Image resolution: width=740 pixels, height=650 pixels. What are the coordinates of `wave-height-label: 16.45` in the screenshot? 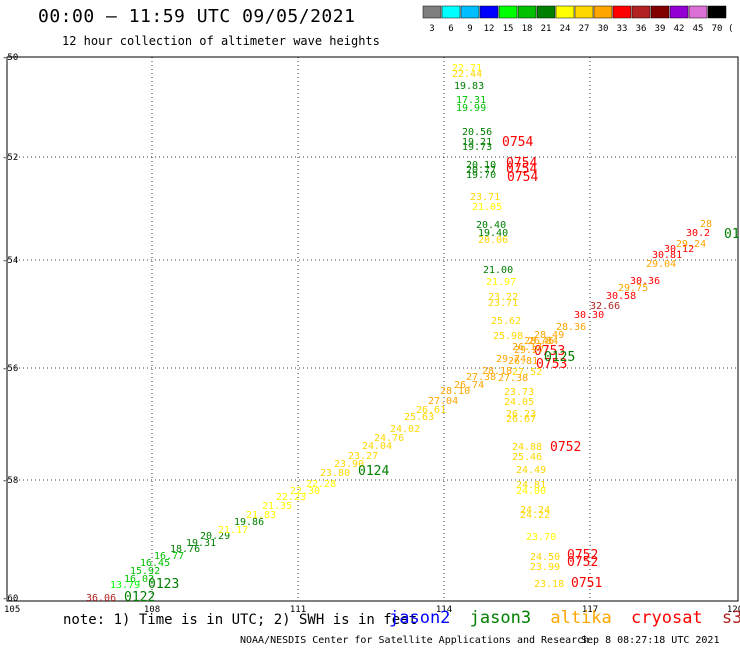 It's located at (155, 563).